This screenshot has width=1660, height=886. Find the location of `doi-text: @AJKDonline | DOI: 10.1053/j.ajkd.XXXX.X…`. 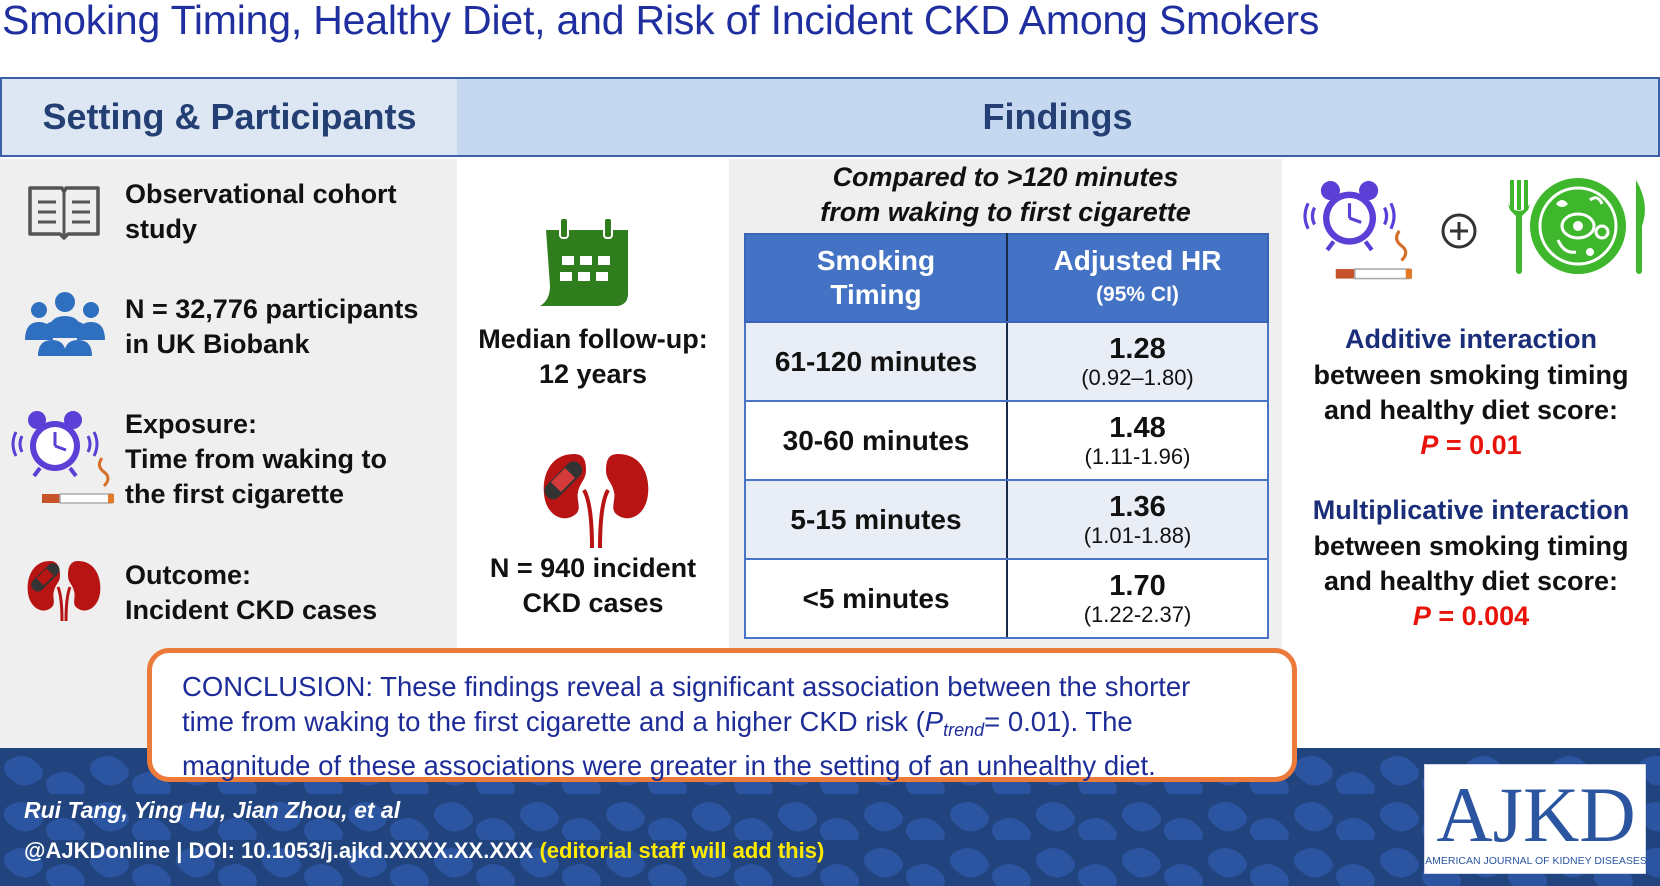

doi-text: @AJKDonline | DOI: 10.1053/j.ajkd.XXXX.X… is located at coordinates (424, 850).